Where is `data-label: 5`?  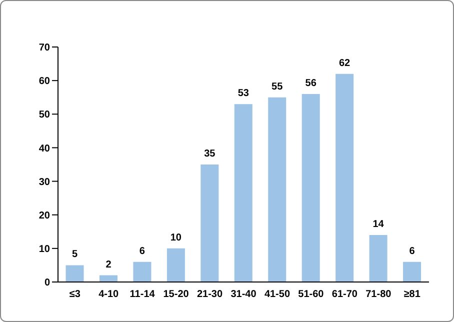
data-label: 5 is located at coordinates (75, 254).